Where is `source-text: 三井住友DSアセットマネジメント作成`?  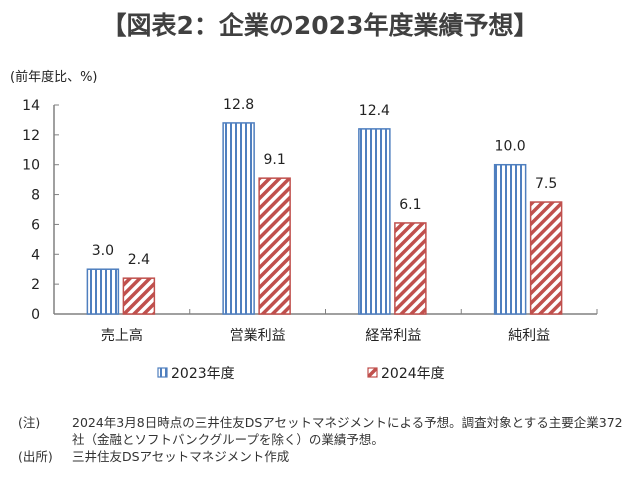
source-text: 三井住友DSアセットマネジメント作成 is located at coordinates (181, 456).